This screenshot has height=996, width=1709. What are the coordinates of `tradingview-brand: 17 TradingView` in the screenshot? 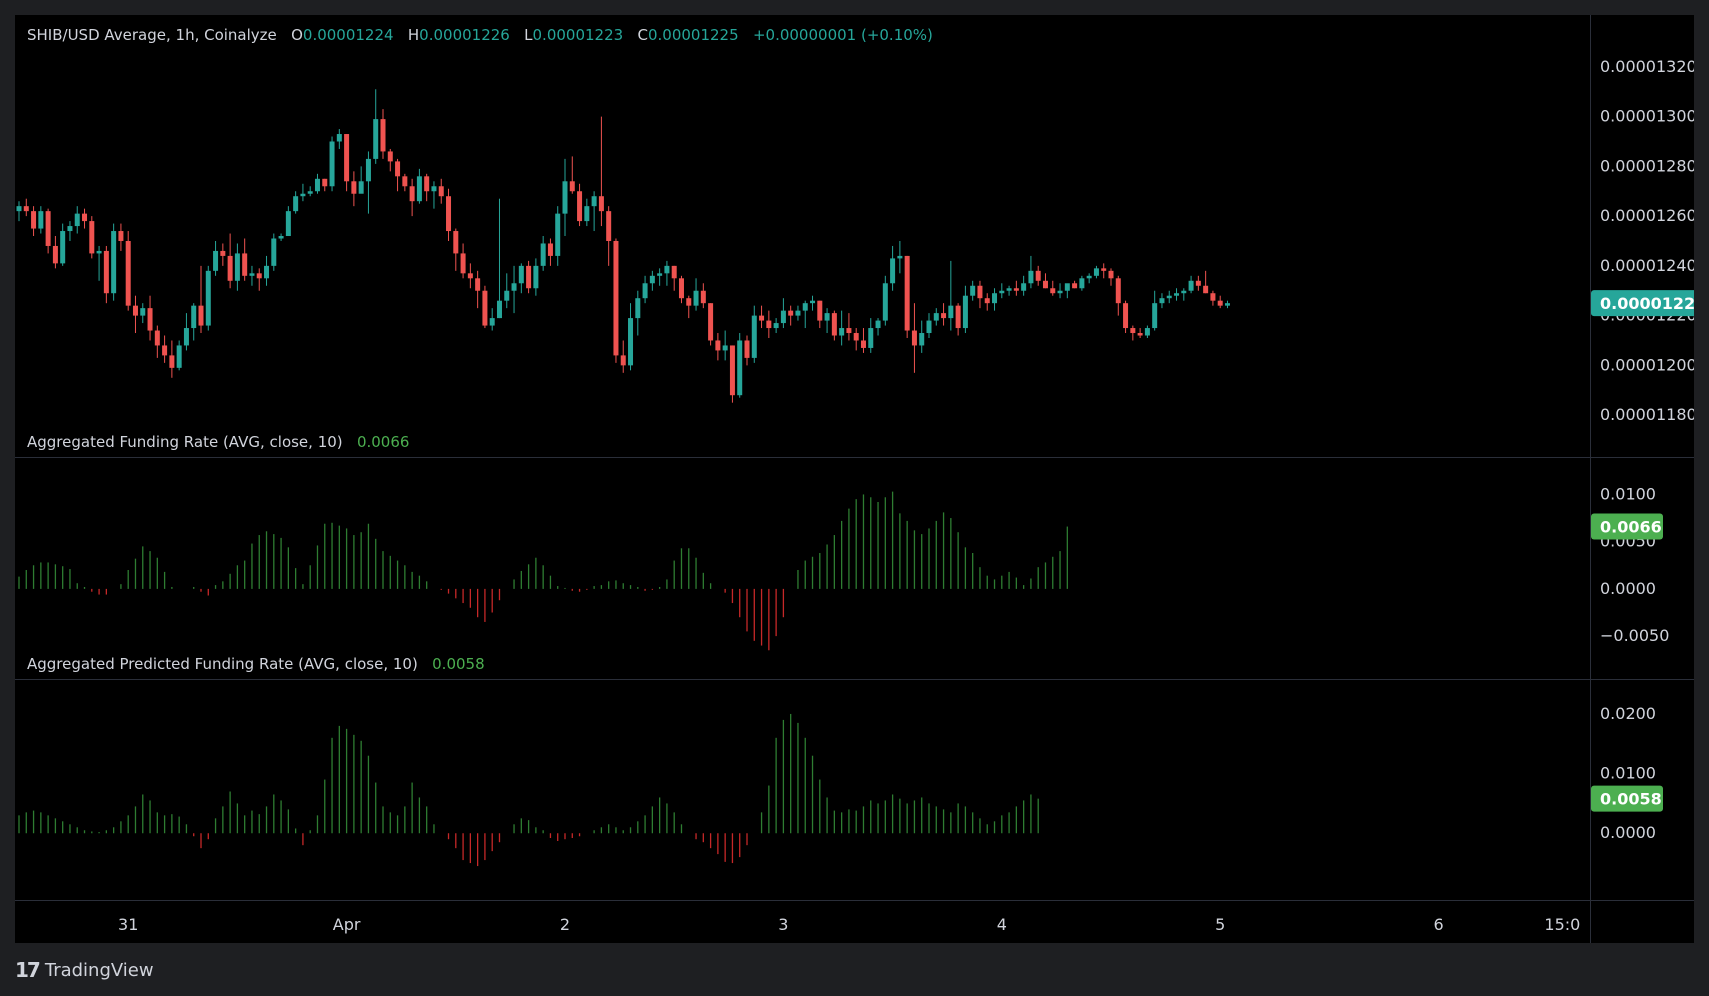 It's located at (84, 970).